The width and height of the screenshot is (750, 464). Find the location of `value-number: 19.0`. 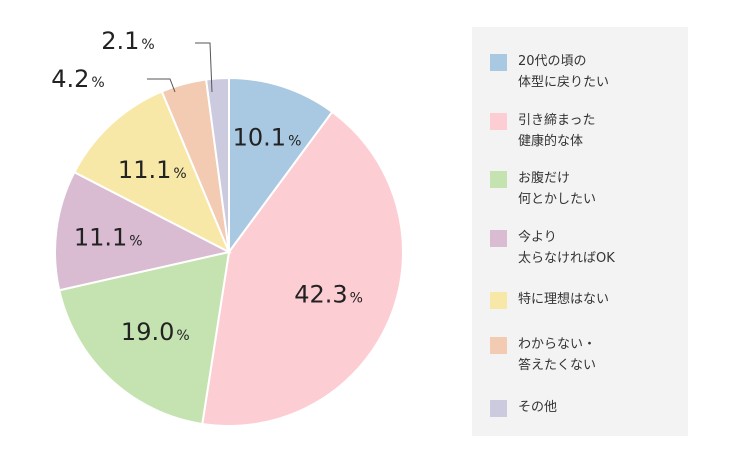

value-number: 19.0 is located at coordinates (147, 332).